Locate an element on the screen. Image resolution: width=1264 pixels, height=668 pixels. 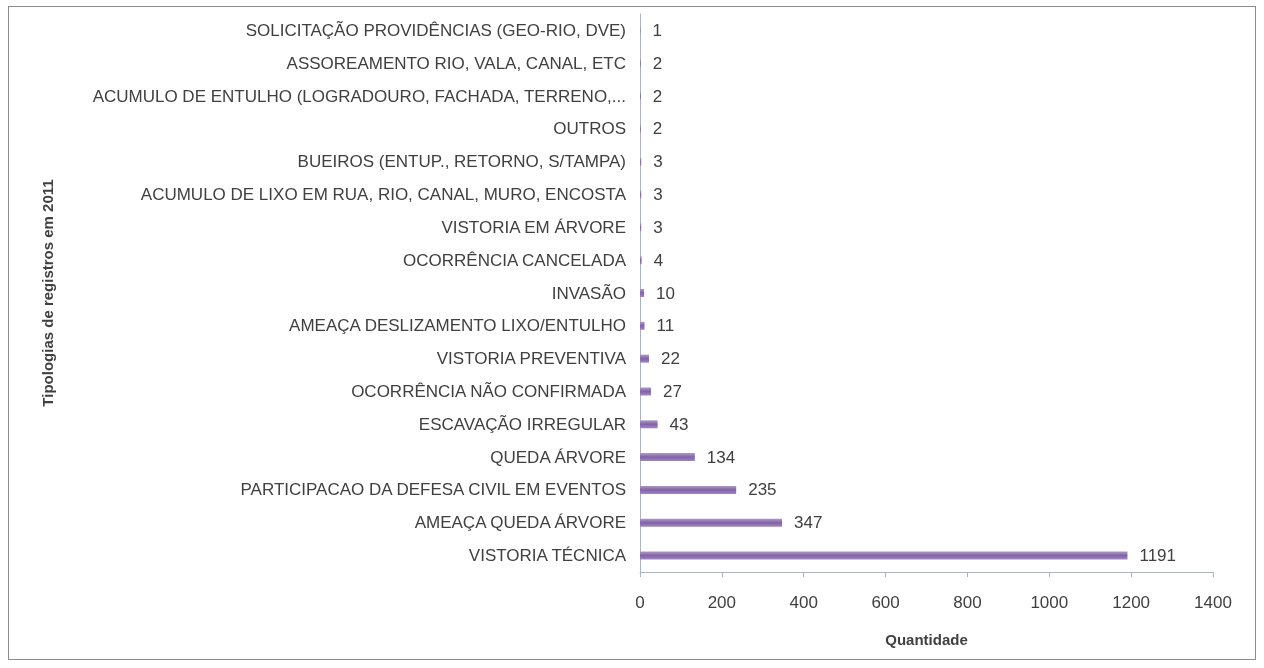
y-tick-label: ACUMULO DE LIXO EM RUA, RIO, CANAL, MURO, ENCOSTA is located at coordinates (383, 195).